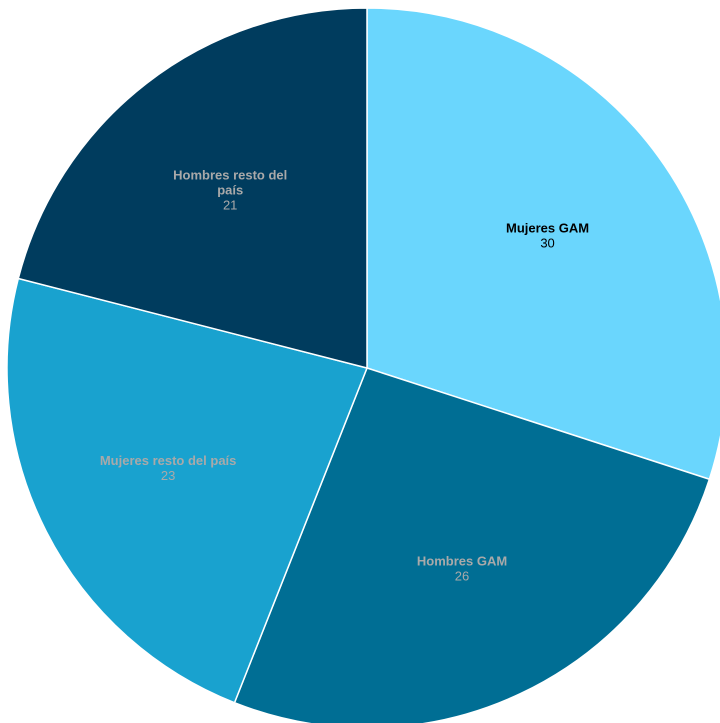  What do you see at coordinates (547, 228) in the screenshot?
I see `slice-name-0: Mujeres GAM` at bounding box center [547, 228].